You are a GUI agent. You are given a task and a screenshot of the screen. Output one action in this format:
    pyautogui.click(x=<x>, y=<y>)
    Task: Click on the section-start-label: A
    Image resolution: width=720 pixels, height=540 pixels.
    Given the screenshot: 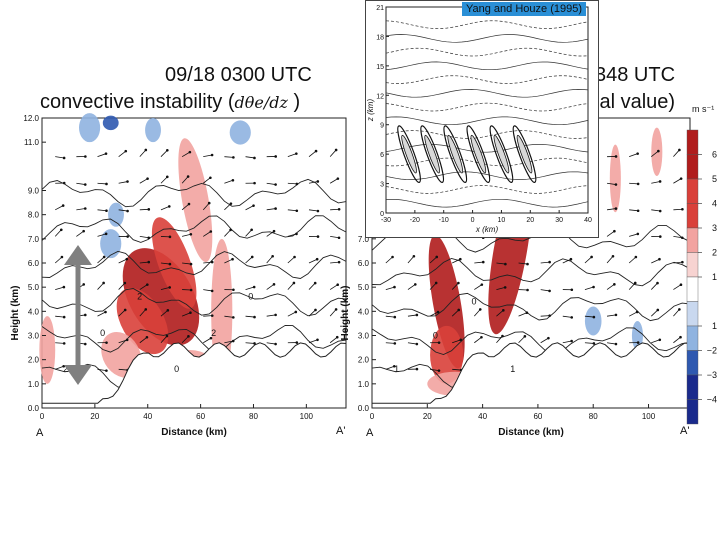 What is the action you would take?
    pyautogui.click(x=370, y=433)
    